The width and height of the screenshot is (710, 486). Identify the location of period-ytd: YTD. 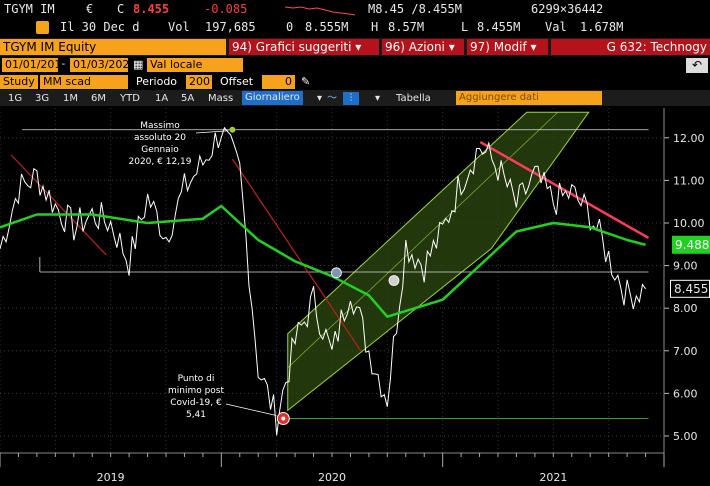
(130, 98).